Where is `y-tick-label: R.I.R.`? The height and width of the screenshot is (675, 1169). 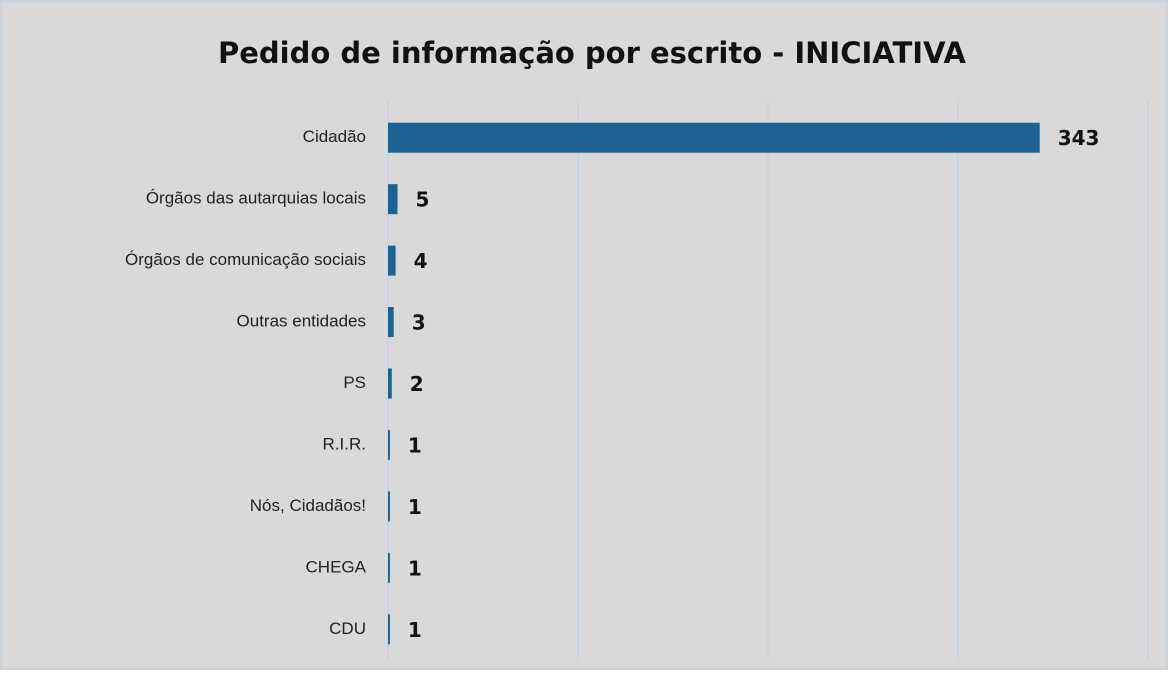 y-tick-label: R.I.R. is located at coordinates (344, 443).